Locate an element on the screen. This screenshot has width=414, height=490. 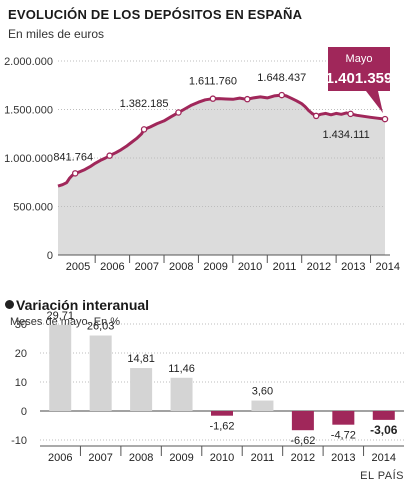
bar-value-label: -3,06 is located at coordinates (384, 430).